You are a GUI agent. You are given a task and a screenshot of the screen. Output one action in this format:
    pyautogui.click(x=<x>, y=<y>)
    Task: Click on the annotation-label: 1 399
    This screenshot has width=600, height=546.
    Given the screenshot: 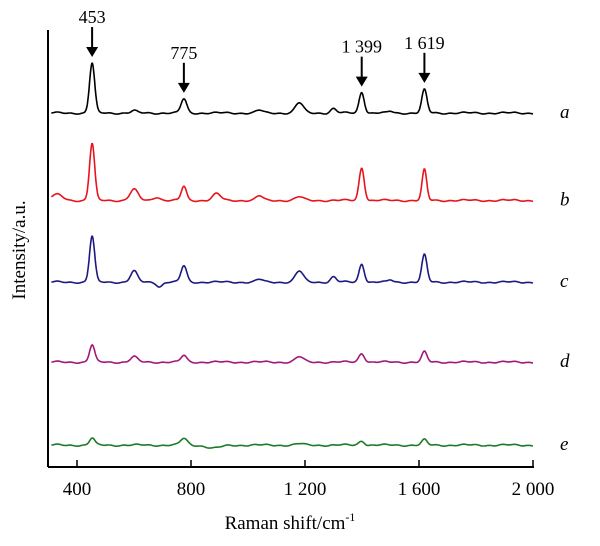 What is the action you would take?
    pyautogui.click(x=361, y=47)
    